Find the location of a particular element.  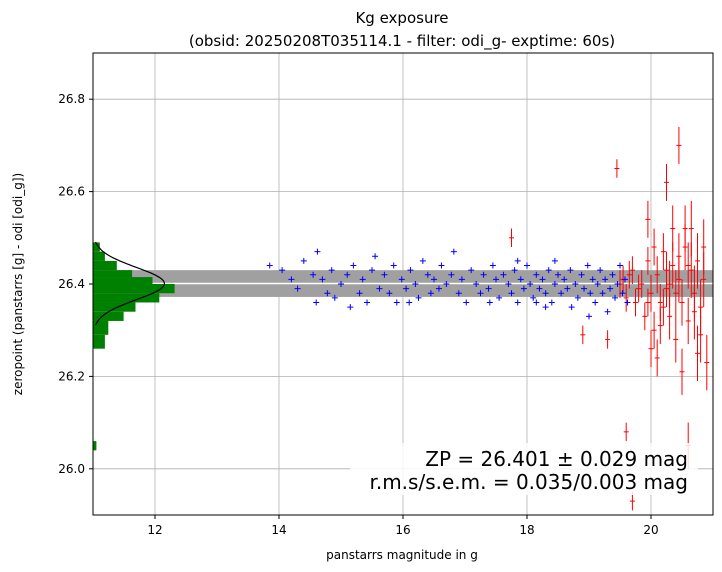

histogram is located at coordinates (134, 346).